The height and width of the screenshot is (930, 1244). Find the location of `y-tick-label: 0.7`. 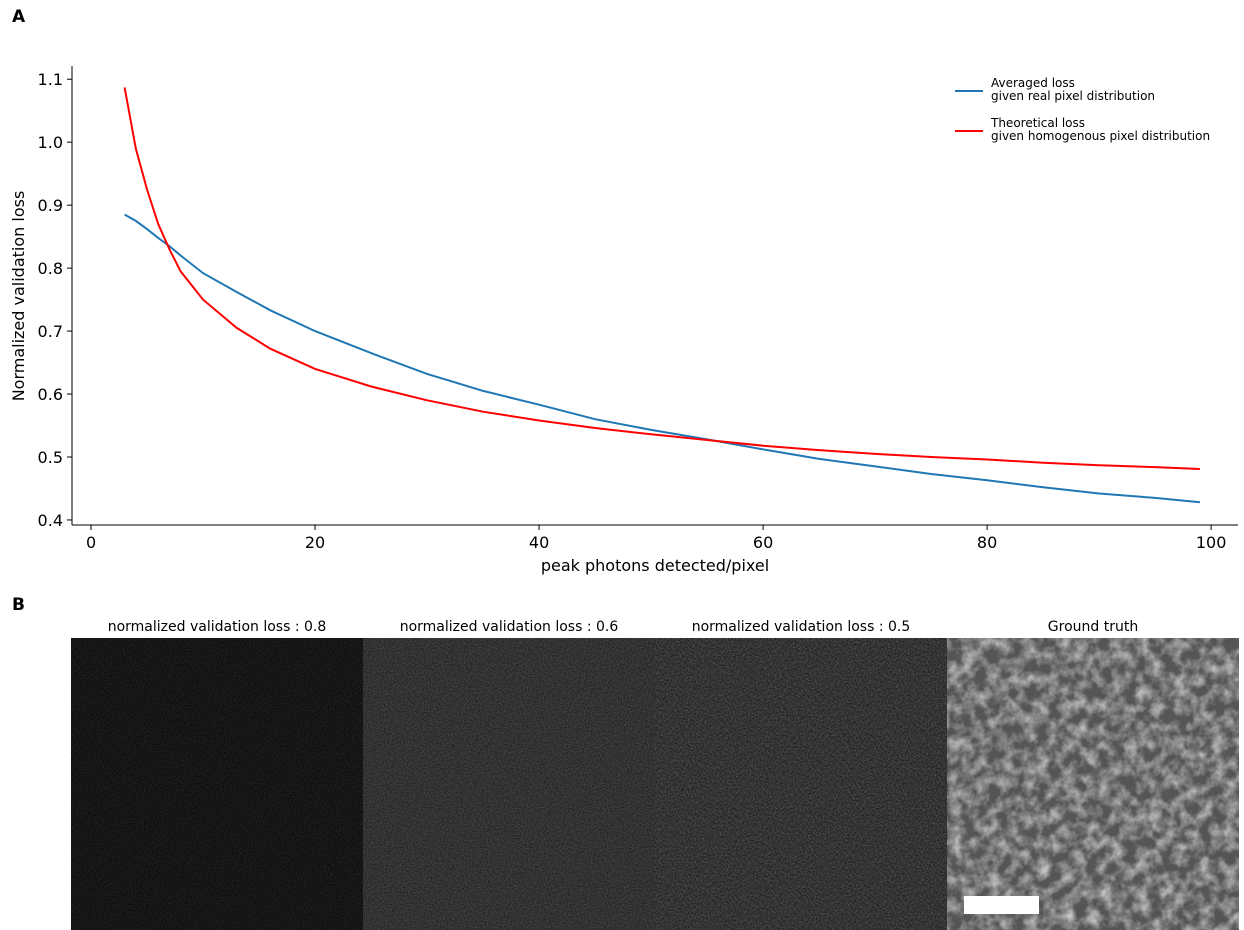

y-tick-label: 0.7 is located at coordinates (50, 331).